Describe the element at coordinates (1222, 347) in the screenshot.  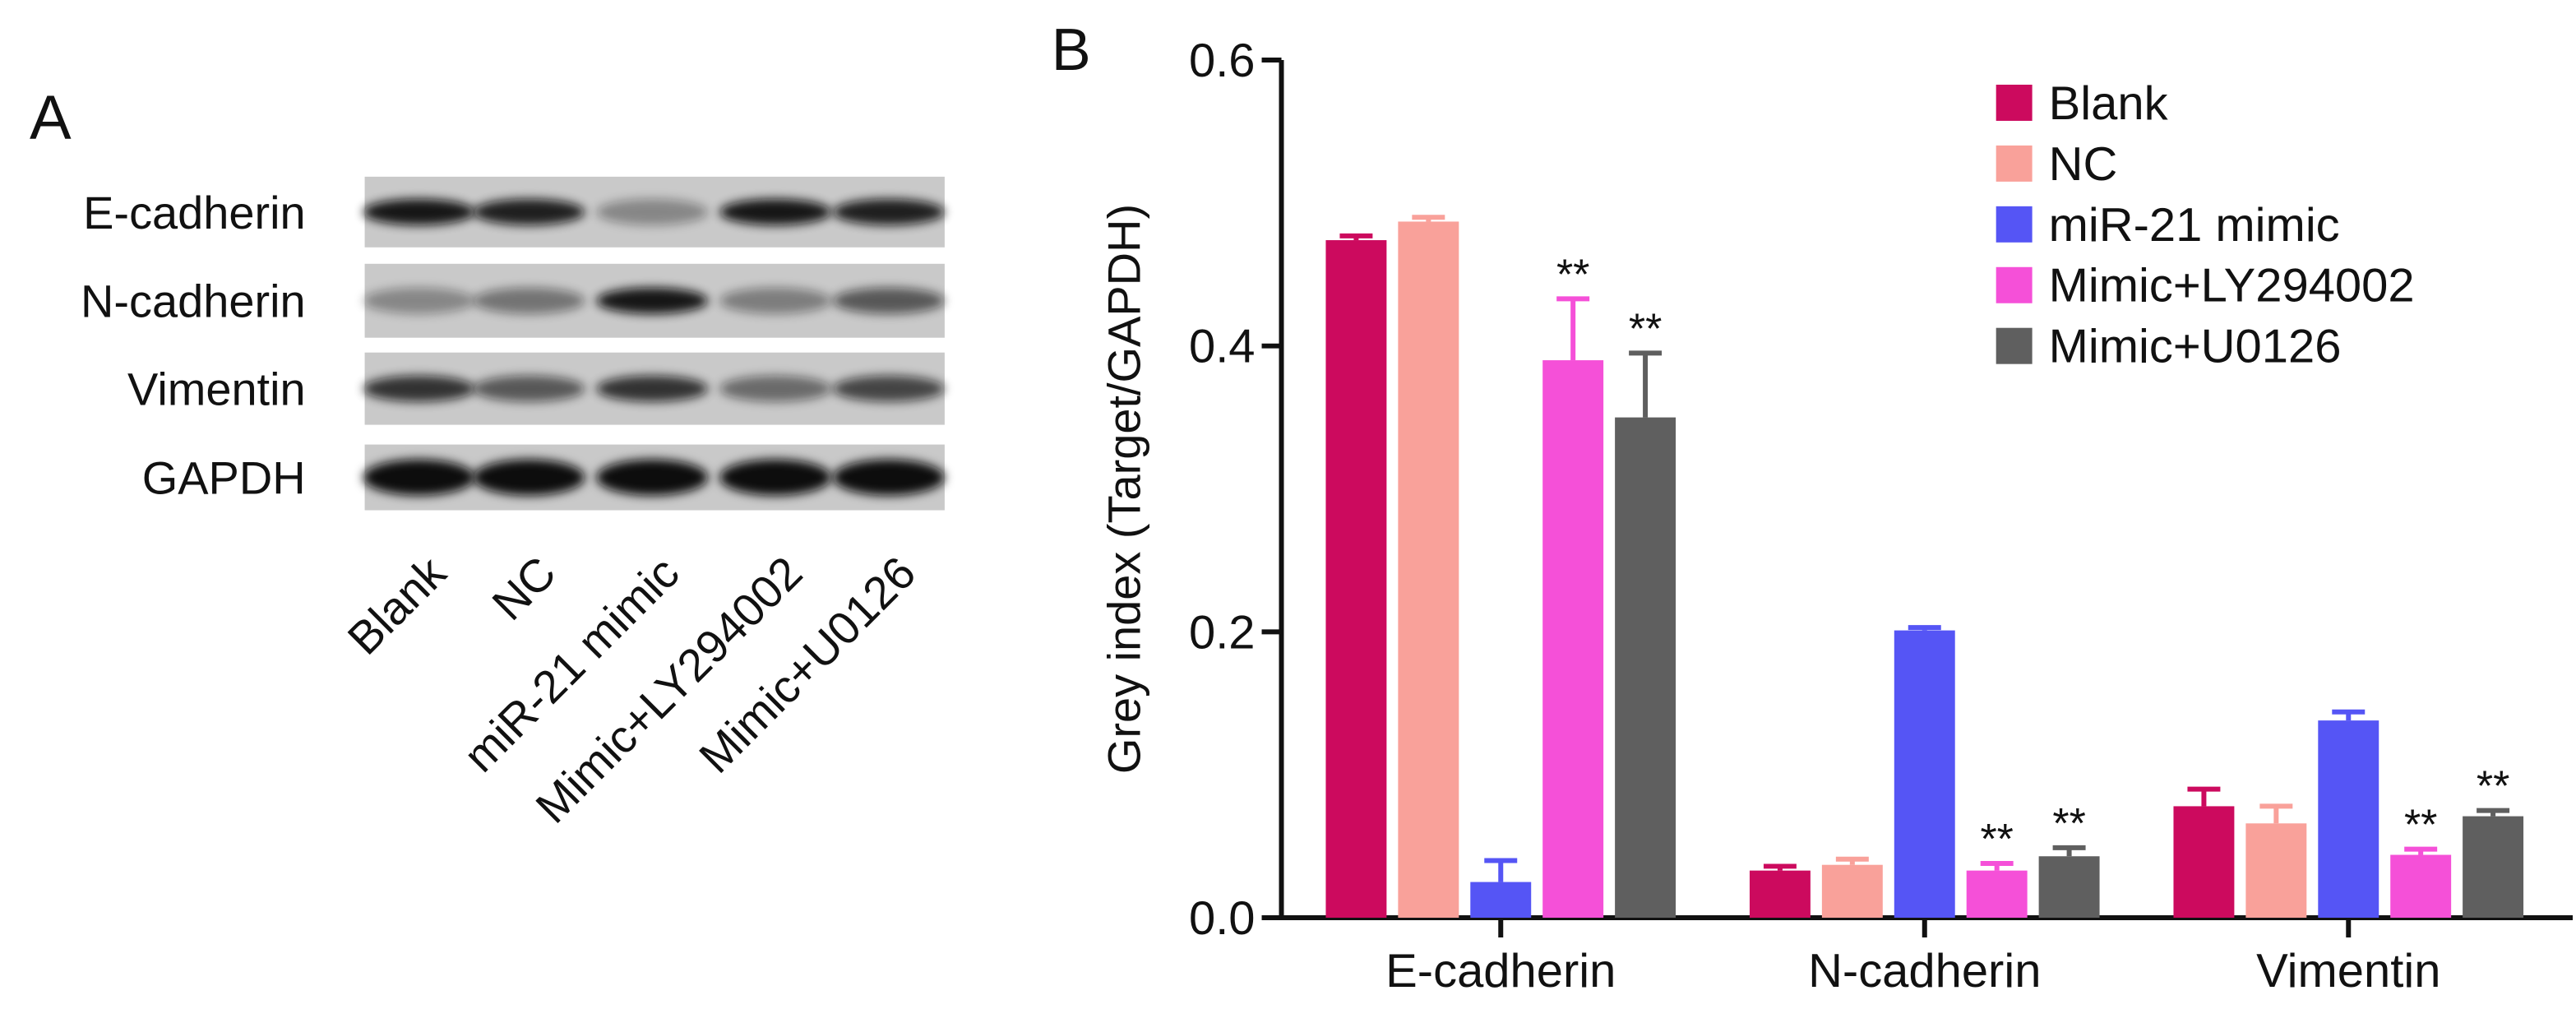
I see `y-tick-label: 0.4` at that location.